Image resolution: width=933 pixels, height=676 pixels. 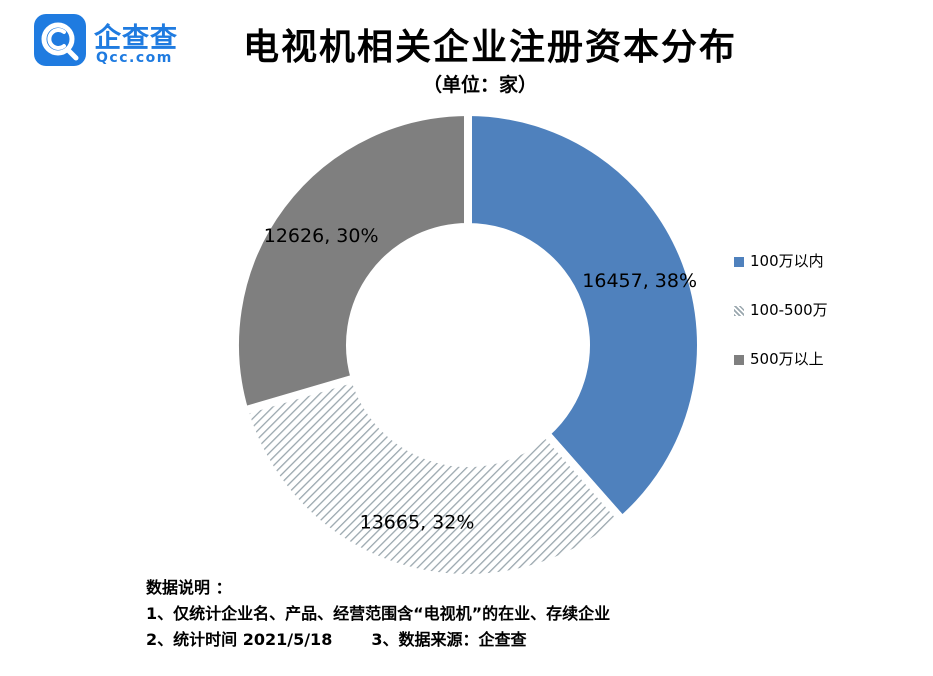 What do you see at coordinates (489, 47) in the screenshot?
I see `chart-title: 电视机相关企业注册资本分布` at bounding box center [489, 47].